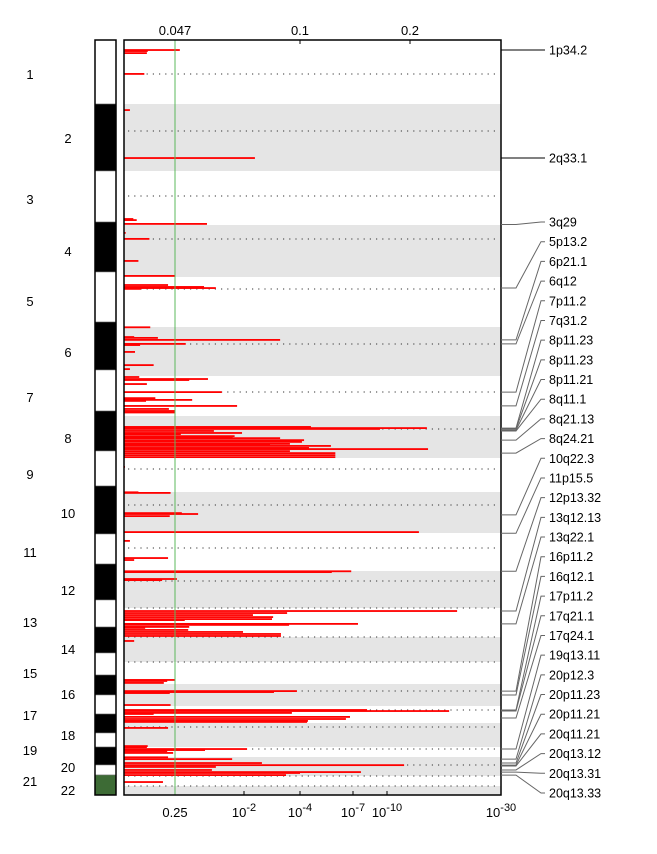 This screenshot has width=657, height=854. I want to click on top-axis-tick-label: 0.1, so click(300, 30).